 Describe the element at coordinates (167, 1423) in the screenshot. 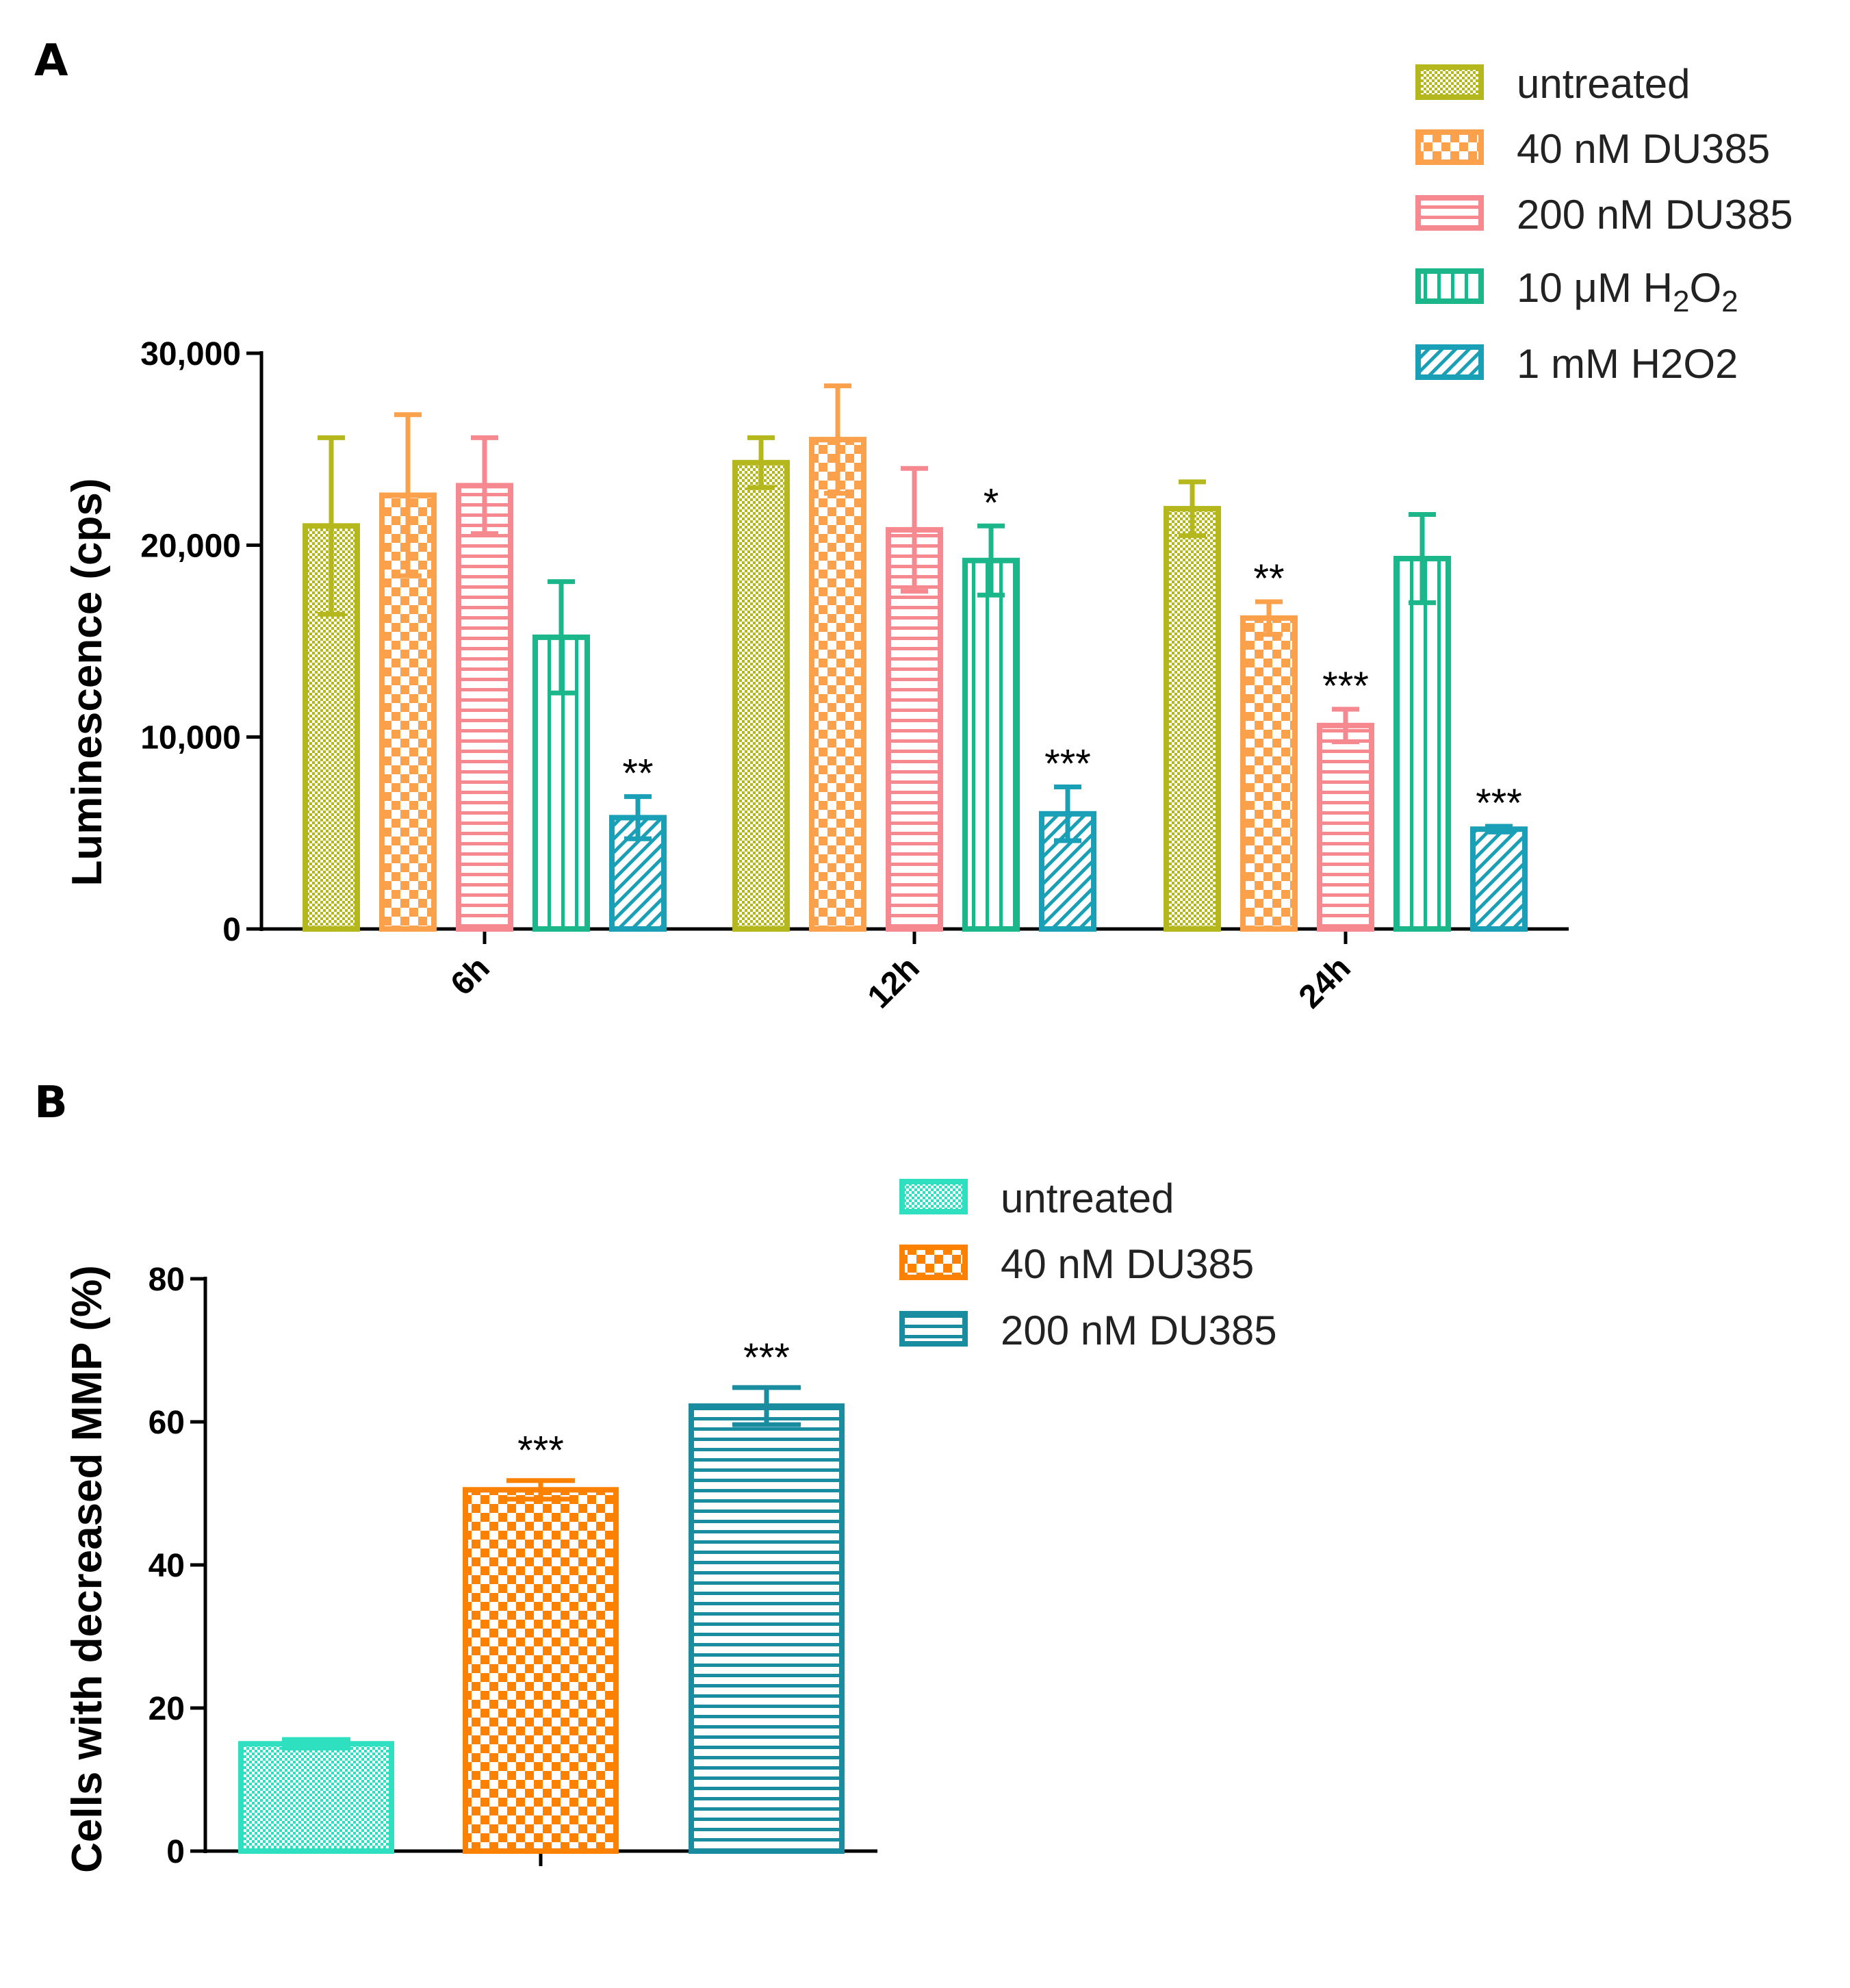

I see `panel-b-y-tick-label: 60` at that location.